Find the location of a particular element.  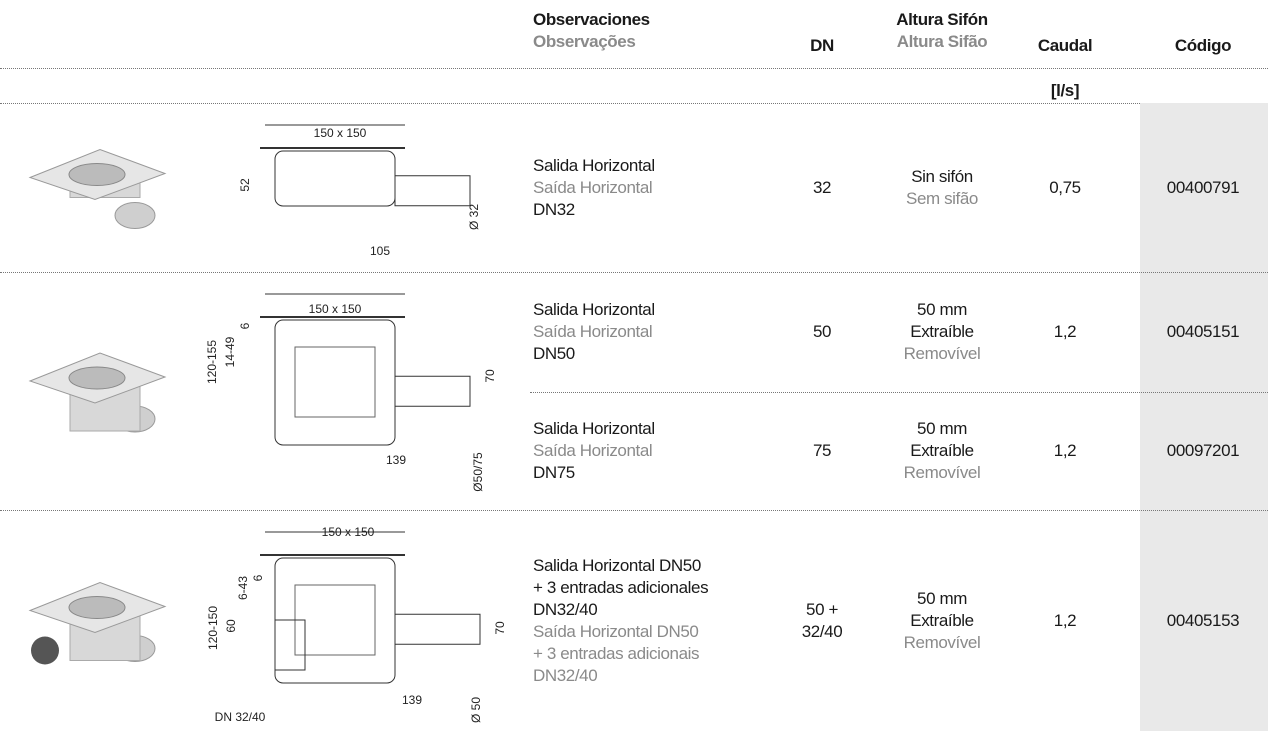

header-pt: Observações is located at coordinates (584, 41).